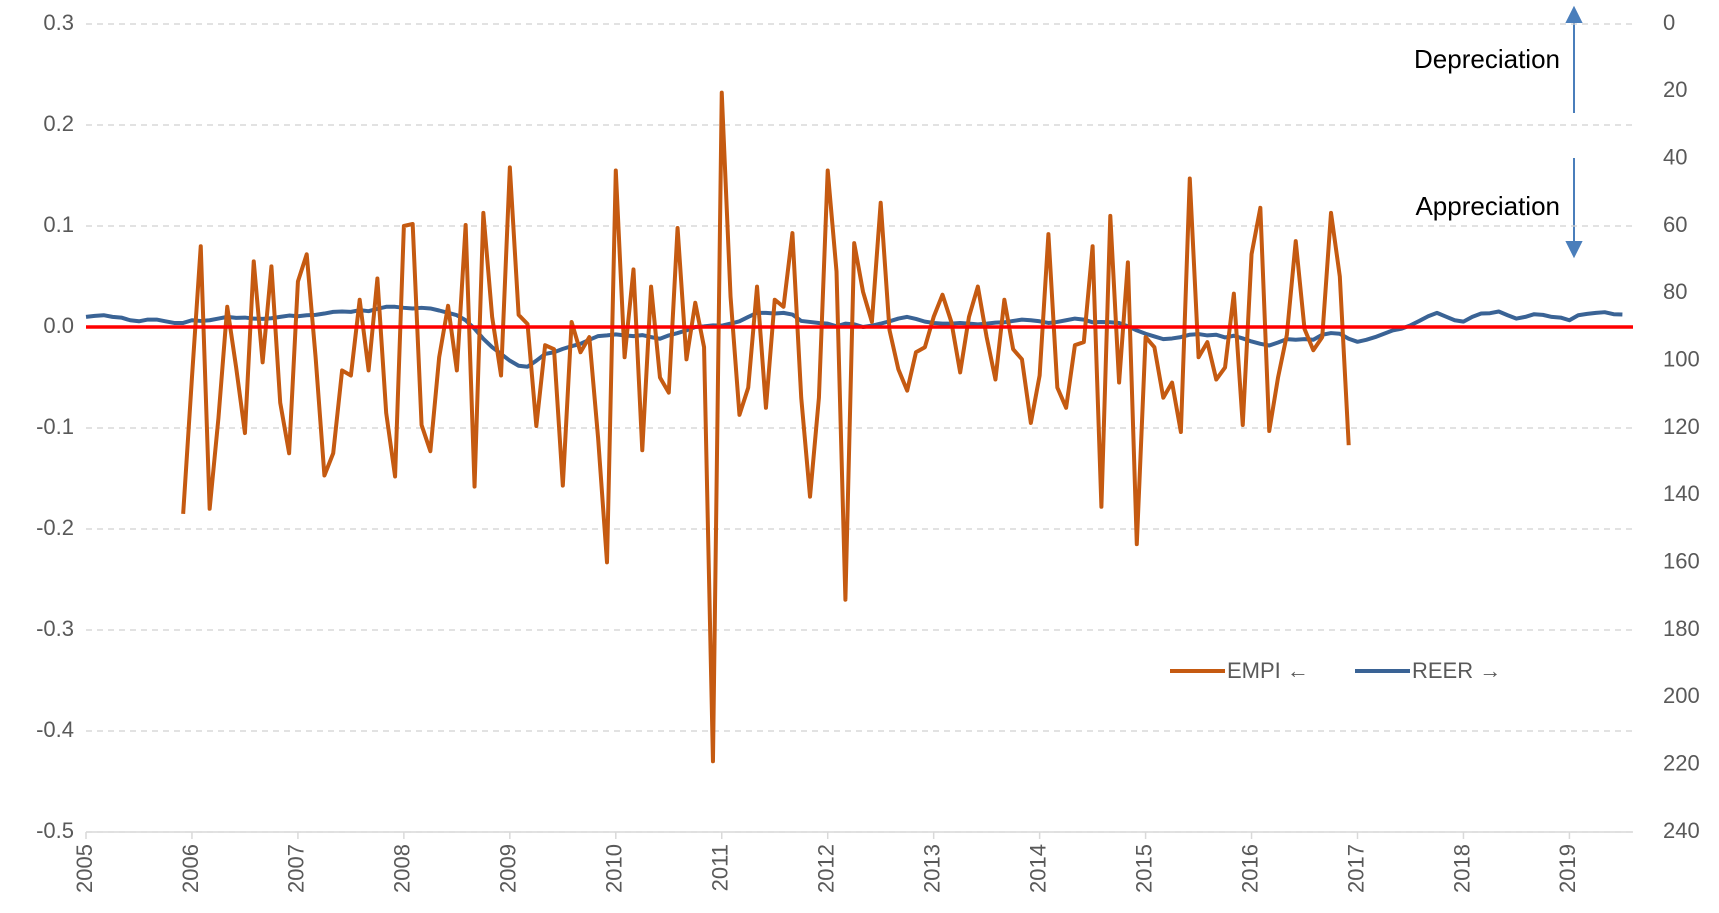  What do you see at coordinates (1681, 560) in the screenshot?
I see `y2-tick-label: 160` at bounding box center [1681, 560].